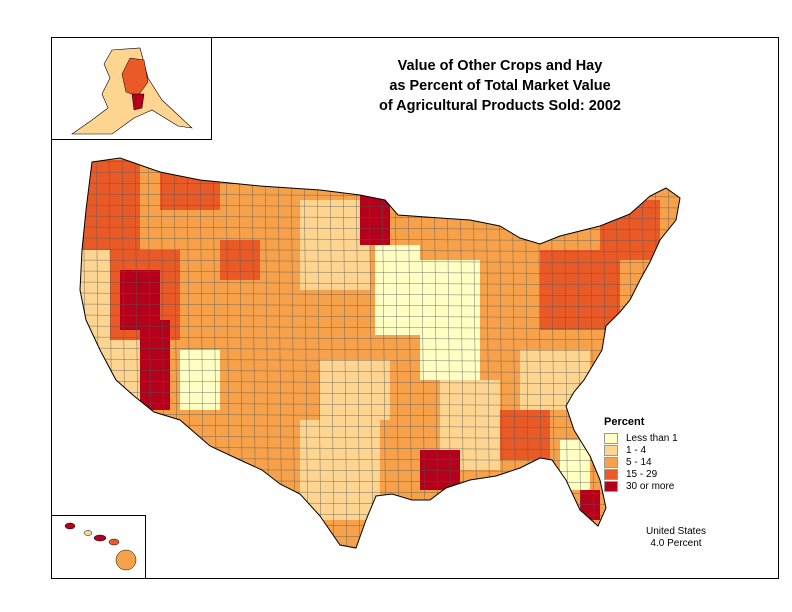 The height and width of the screenshot is (612, 792). I want to click on hawaii-inset, so click(98, 547).